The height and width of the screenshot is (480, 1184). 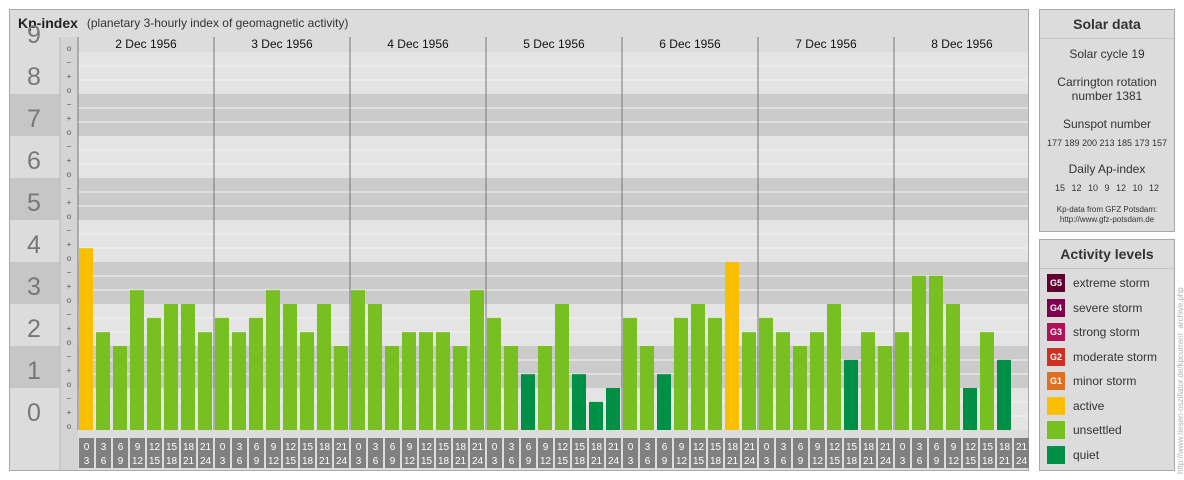 I want to click on y-tick-label: 9, so click(x=34, y=35).